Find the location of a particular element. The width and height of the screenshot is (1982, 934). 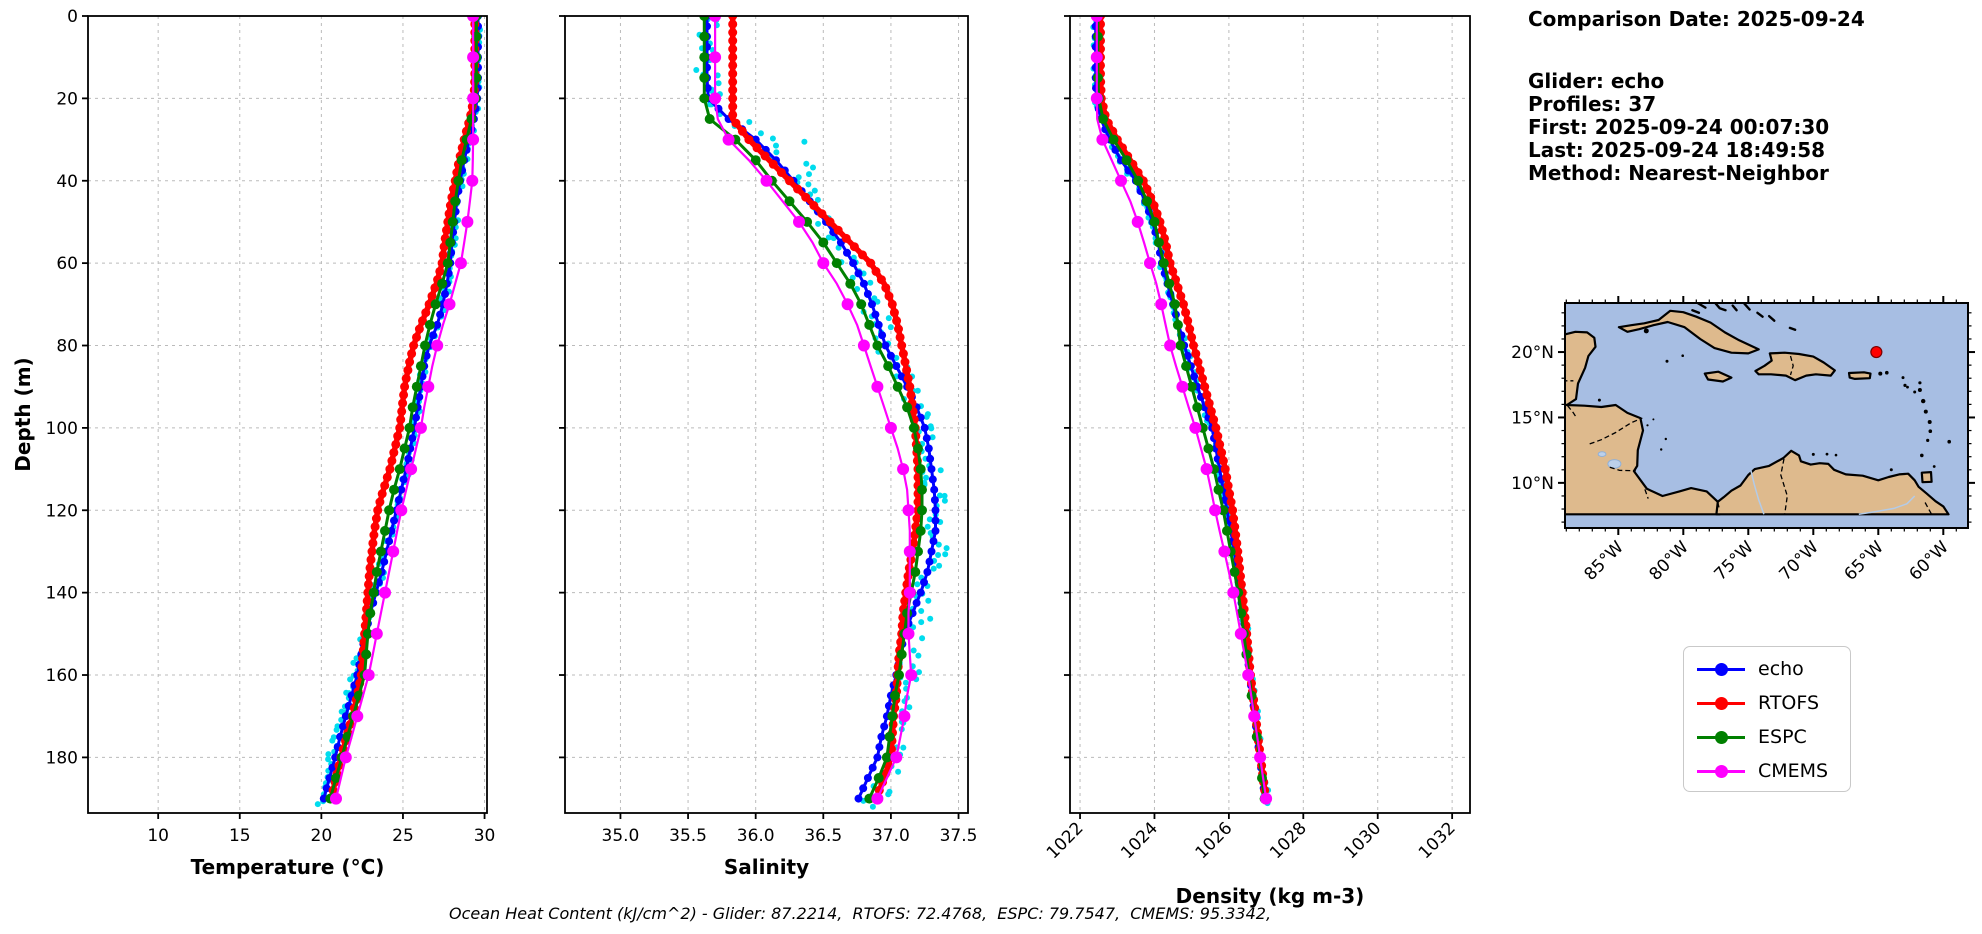

profiles-count: Profiles: 37 is located at coordinates (1592, 104).